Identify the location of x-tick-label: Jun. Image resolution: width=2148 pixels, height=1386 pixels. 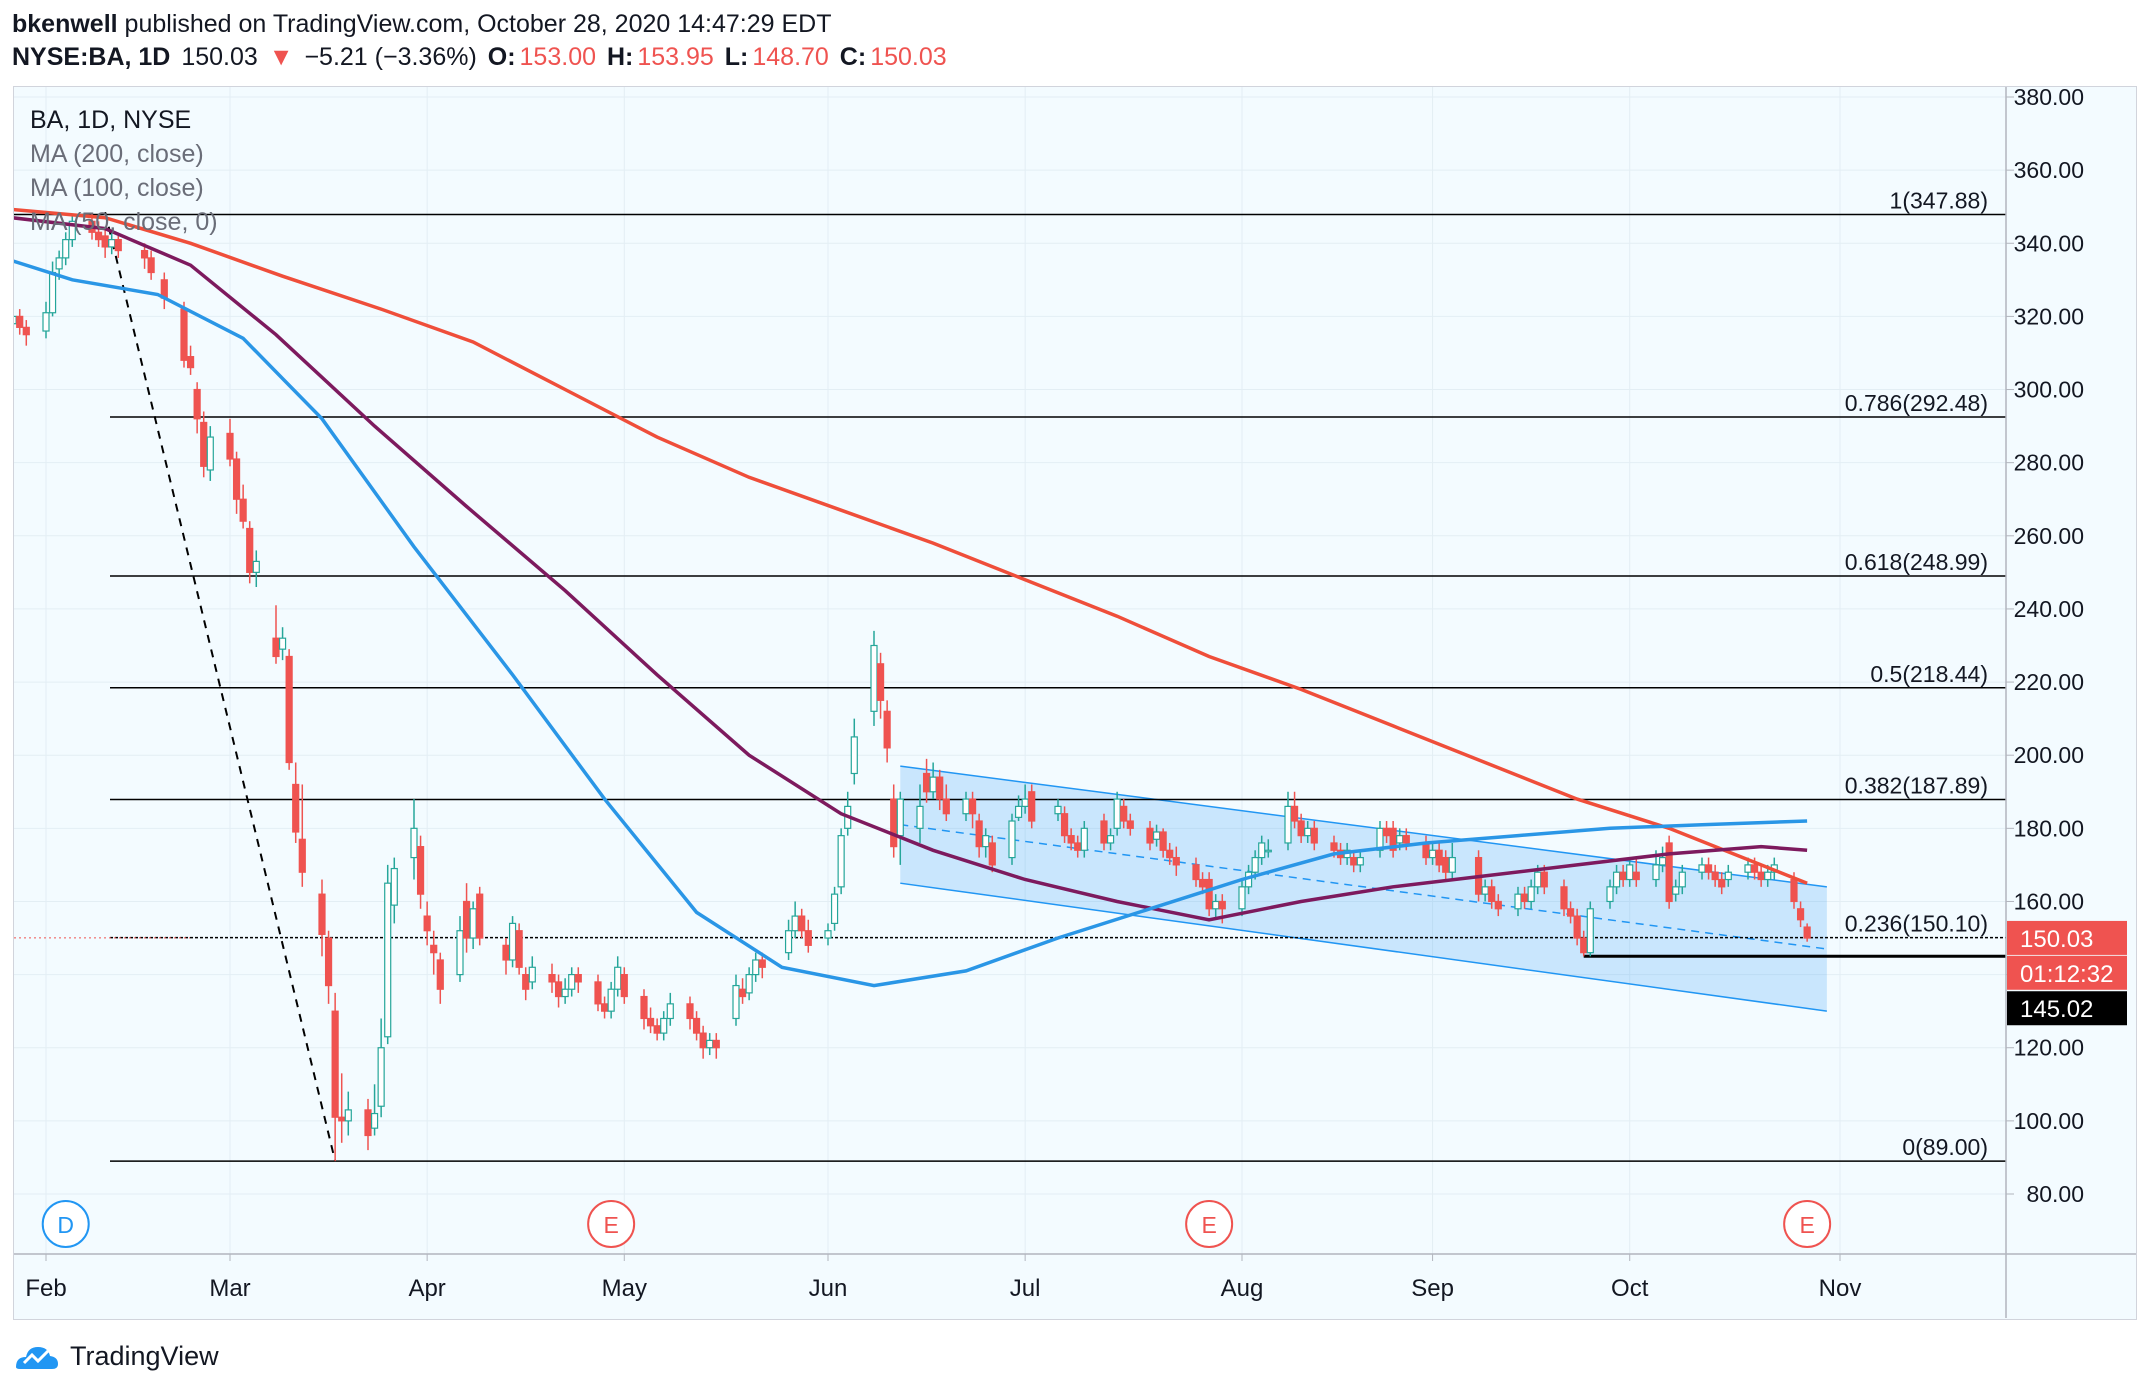
(828, 1288).